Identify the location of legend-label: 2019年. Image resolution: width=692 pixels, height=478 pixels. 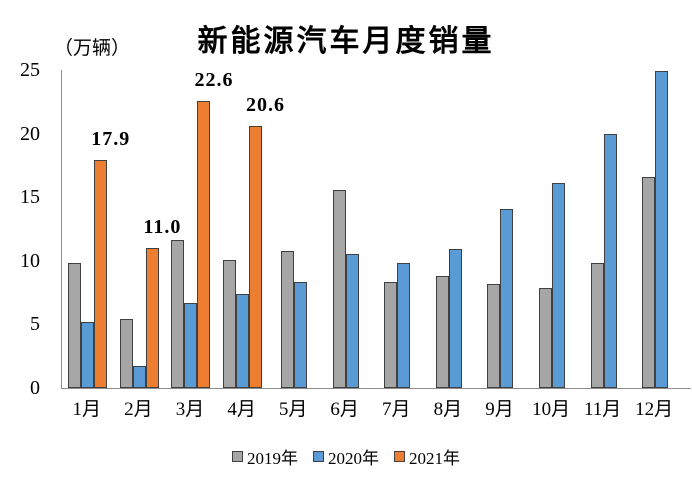
(272, 458).